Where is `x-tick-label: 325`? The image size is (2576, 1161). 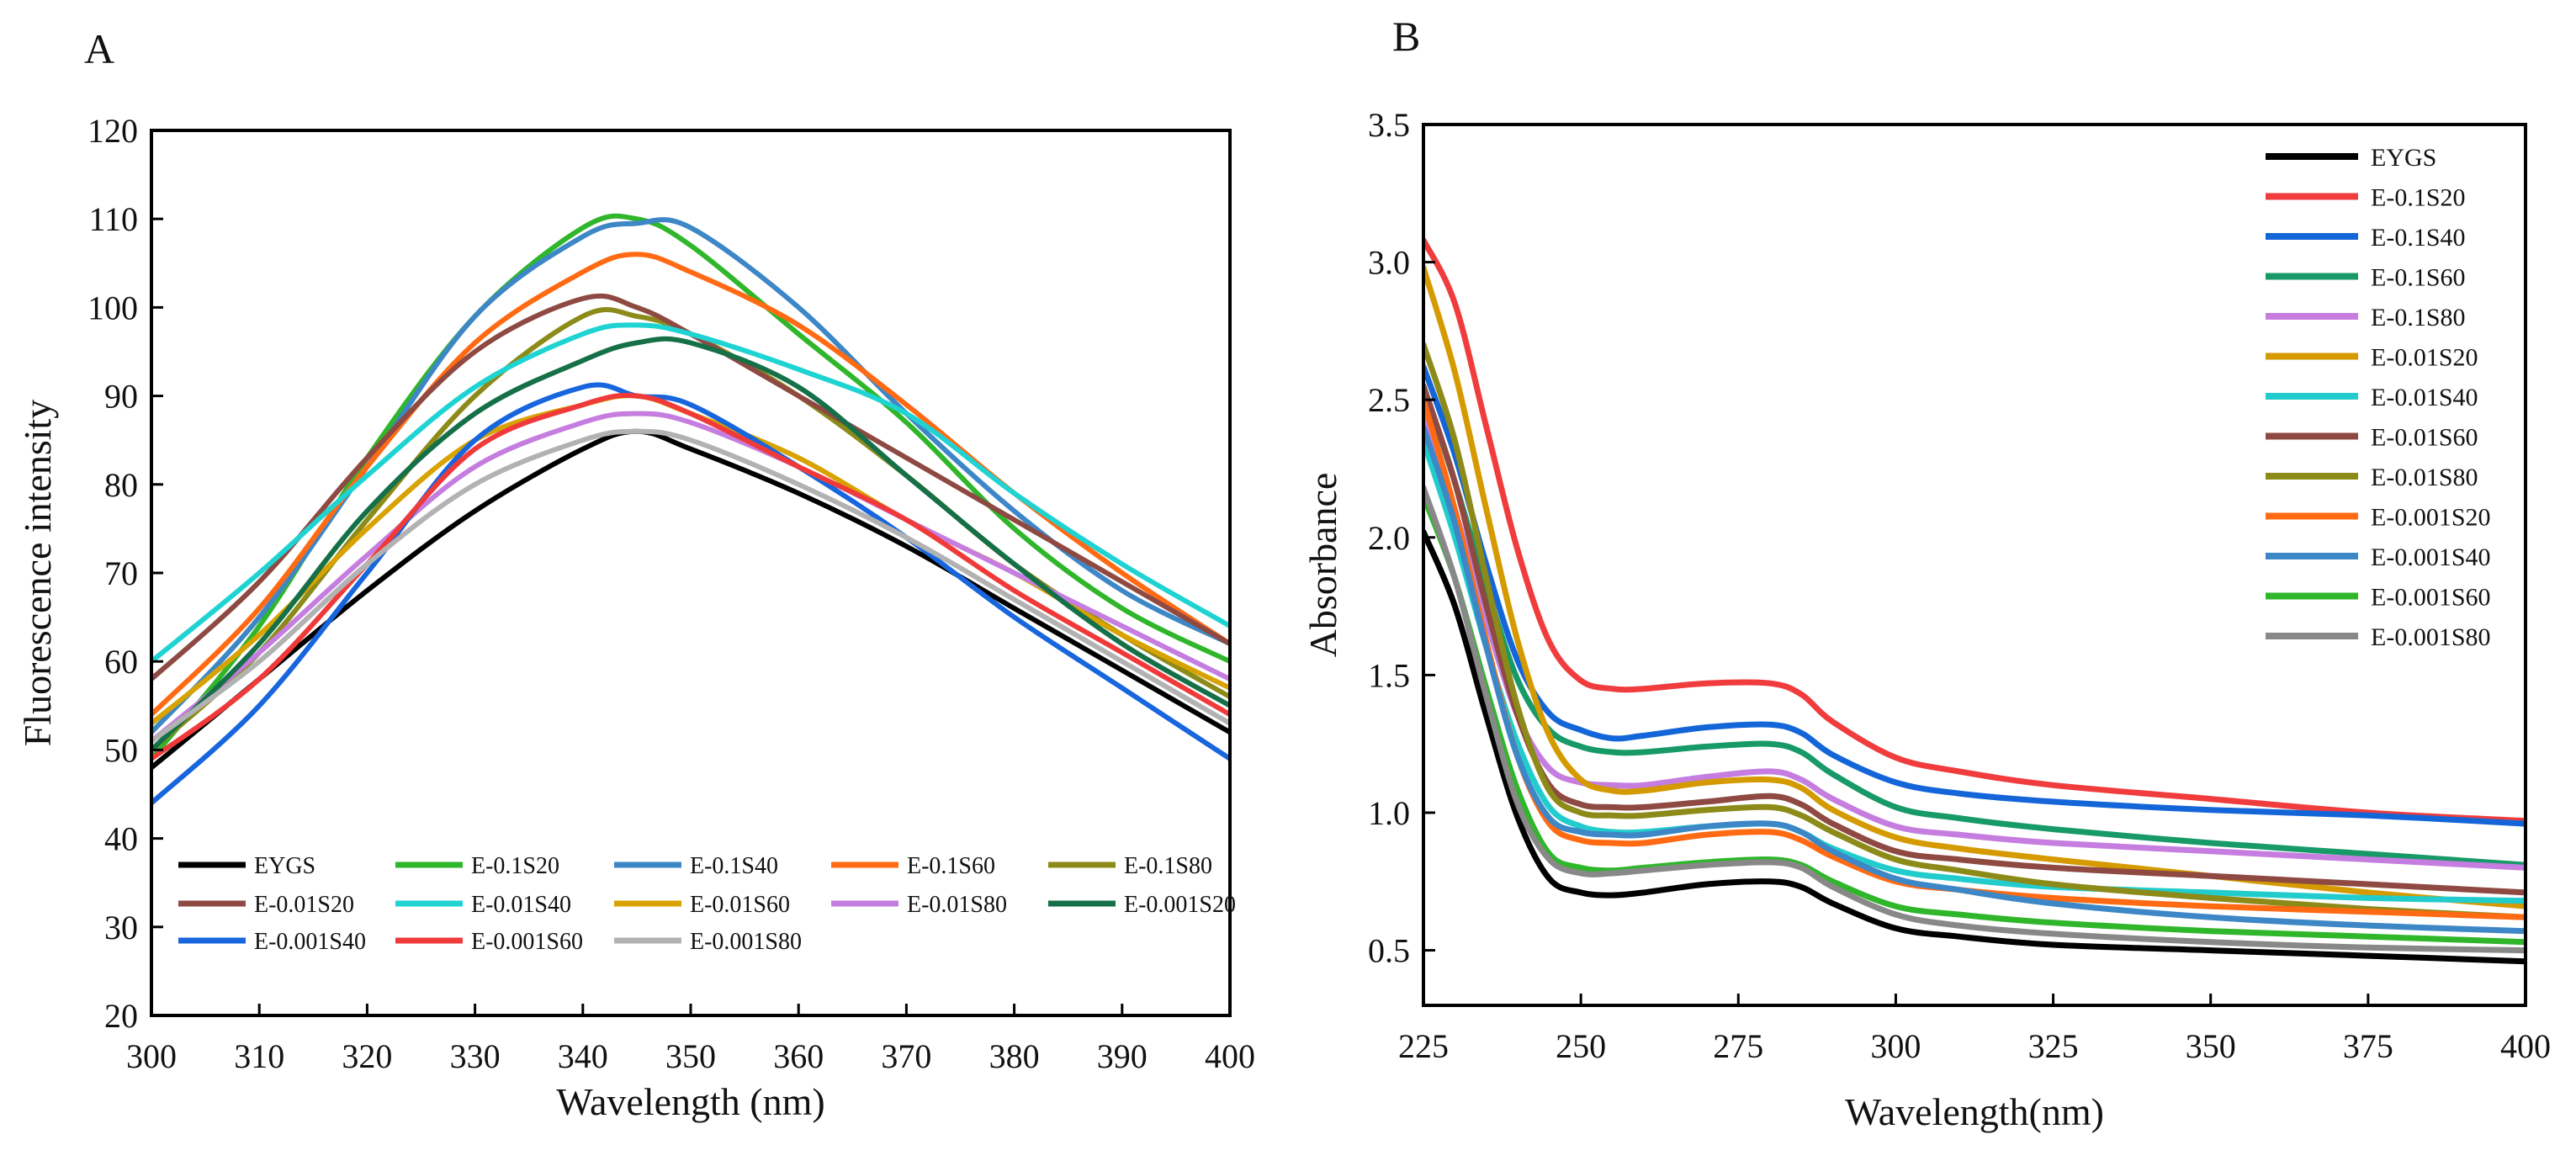
x-tick-label: 325 is located at coordinates (2053, 1046).